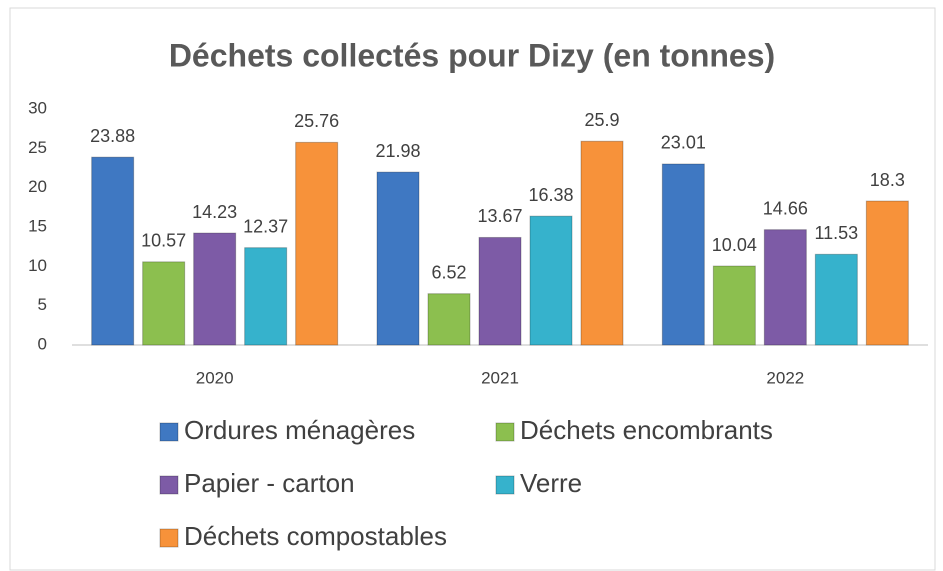  What do you see at coordinates (265, 226) in the screenshot?
I see `data-label: 12.37` at bounding box center [265, 226].